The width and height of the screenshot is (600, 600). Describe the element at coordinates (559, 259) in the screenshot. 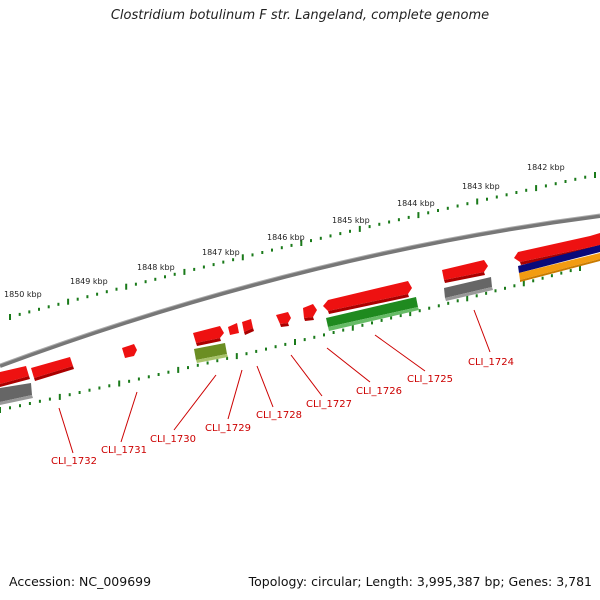

I see `feature-navy-track` at that location.